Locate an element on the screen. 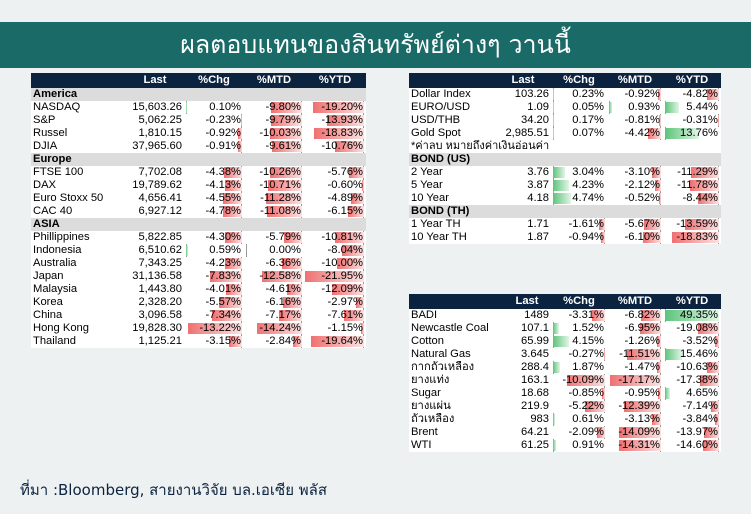 This screenshot has width=751, height=514. mtd-value: -10.03% is located at coordinates (280, 133).